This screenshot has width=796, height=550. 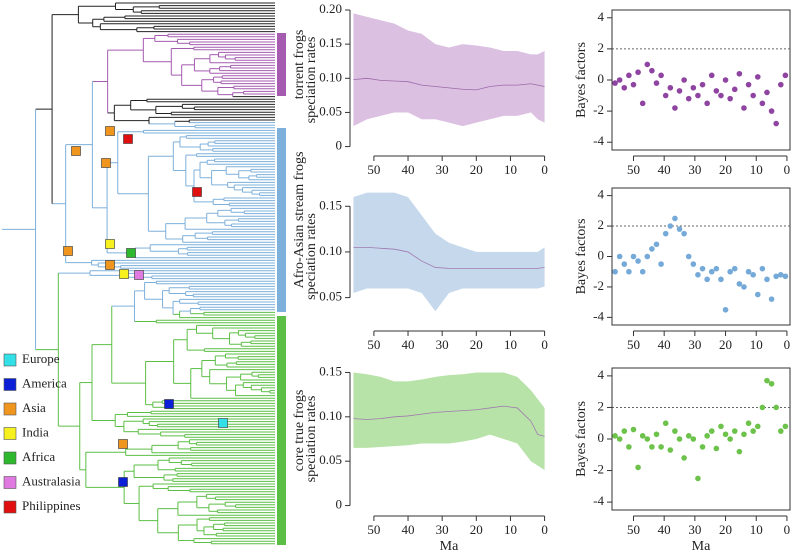 What do you see at coordinates (601, 47) in the screenshot?
I see `y-tick-label: 2` at bounding box center [601, 47].